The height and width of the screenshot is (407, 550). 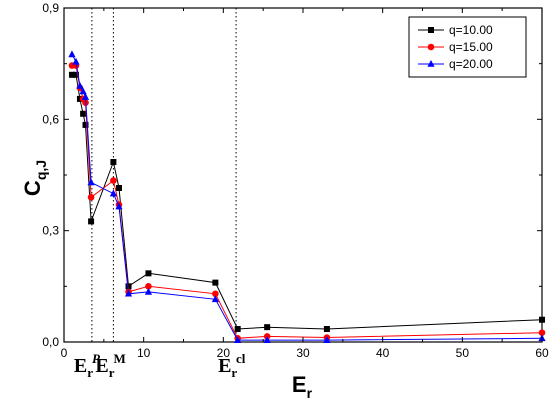 I want to click on y-tick-label: 0,9, so click(x=50, y=8).